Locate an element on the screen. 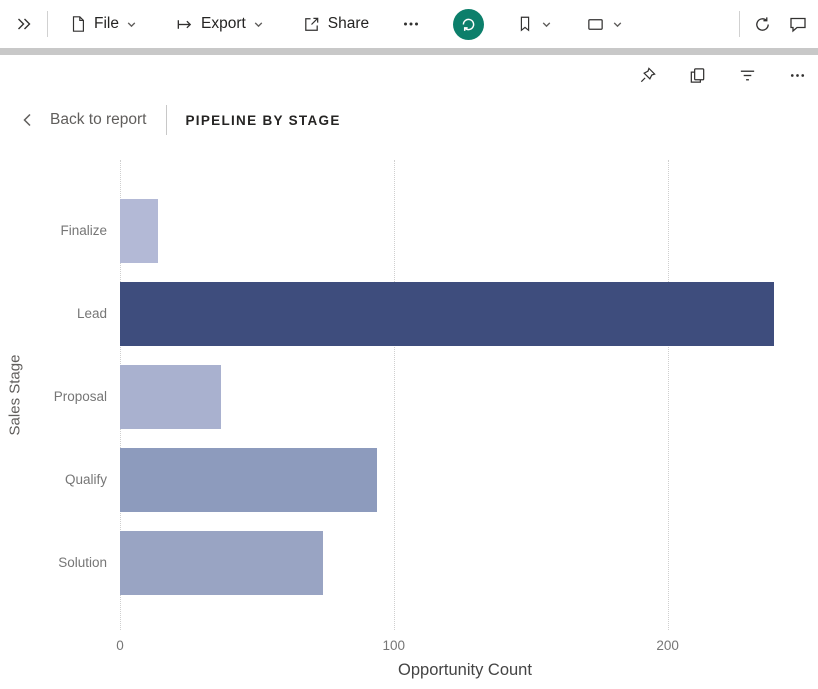 Image resolution: width=818 pixels, height=689 pixels. expand-toolbar-button is located at coordinates (24, 24).